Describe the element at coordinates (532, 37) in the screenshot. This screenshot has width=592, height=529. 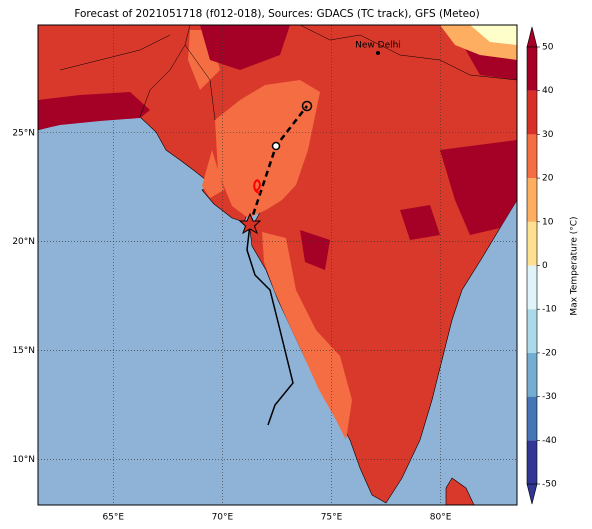
I see `colorbar-extend-high` at that location.